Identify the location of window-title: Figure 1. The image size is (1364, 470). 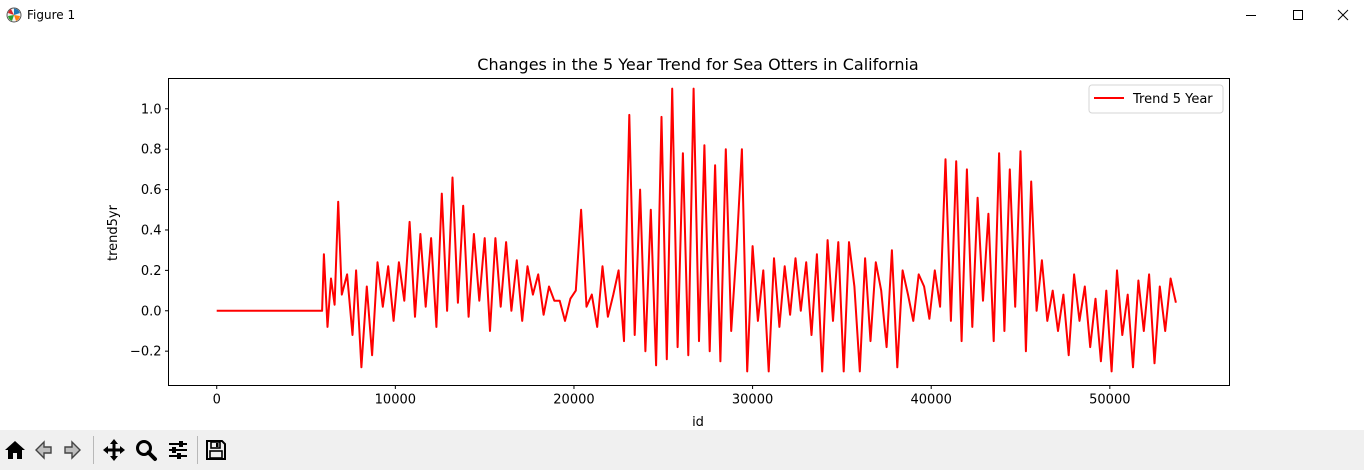
(51, 15).